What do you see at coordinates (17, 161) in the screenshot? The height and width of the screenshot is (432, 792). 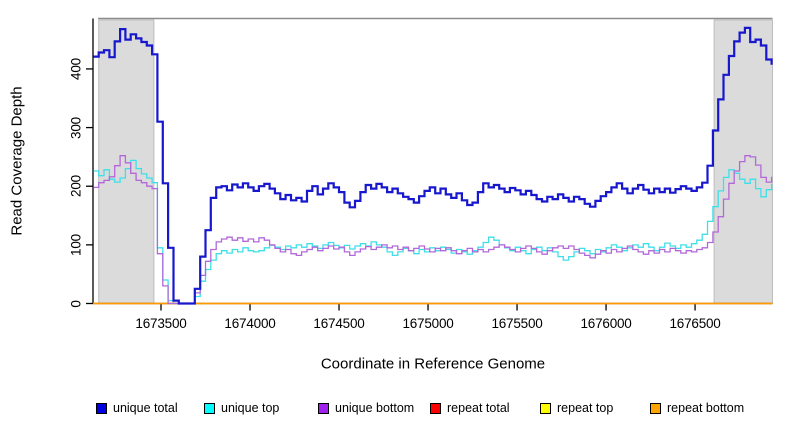 I see `y-axis-title: Read Coverage Depth` at bounding box center [17, 161].